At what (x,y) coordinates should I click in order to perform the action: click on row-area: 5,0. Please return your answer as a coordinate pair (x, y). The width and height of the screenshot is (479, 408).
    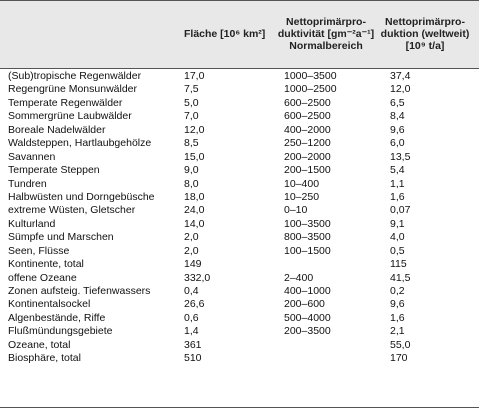
    Looking at the image, I should click on (191, 102).